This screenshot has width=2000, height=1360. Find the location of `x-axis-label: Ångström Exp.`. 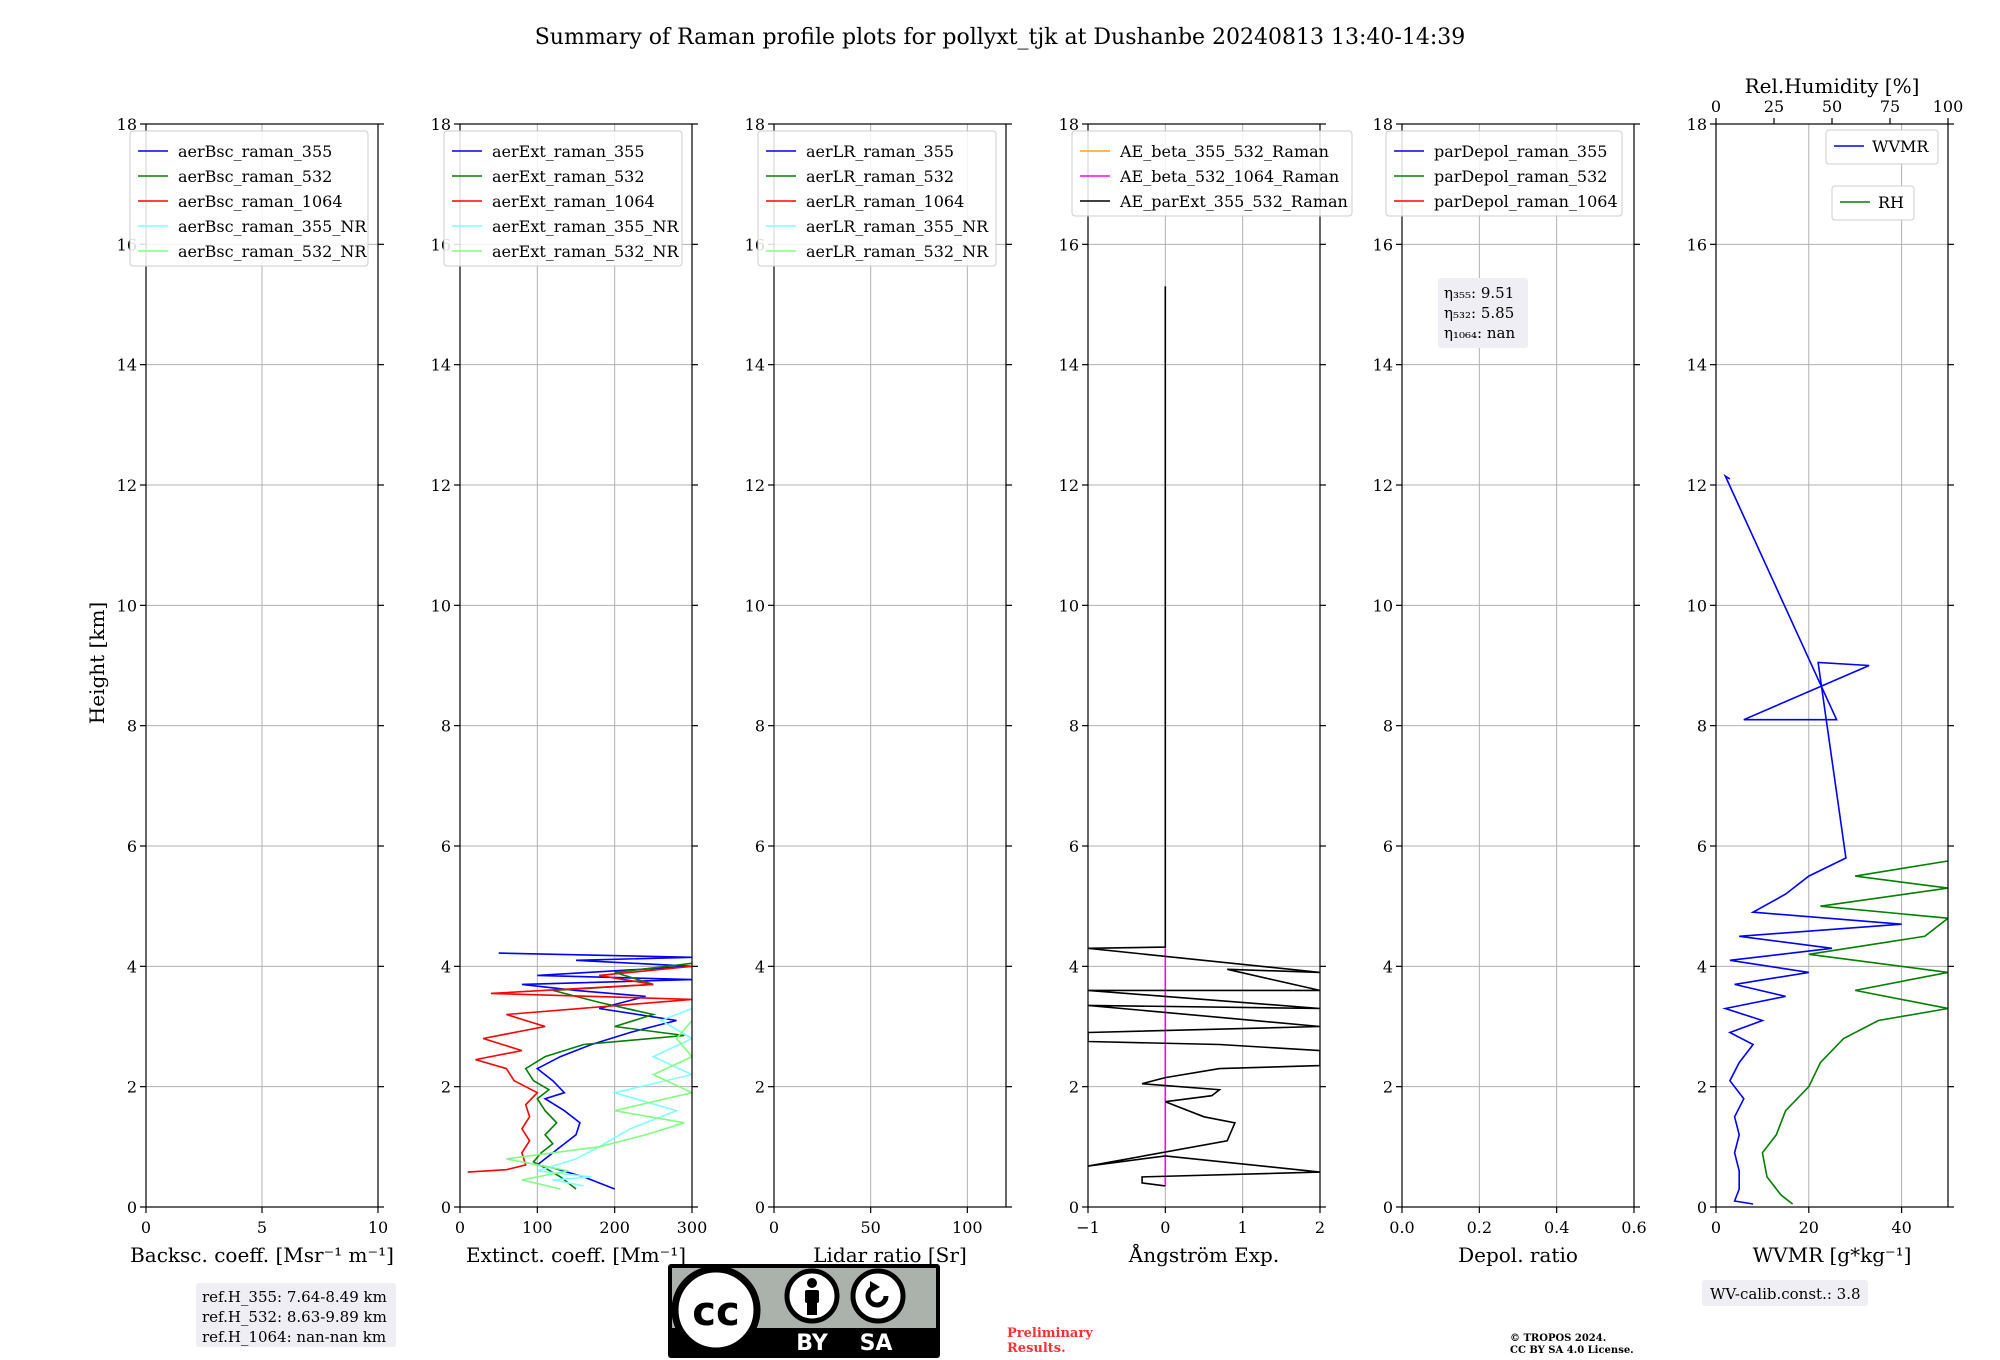

x-axis-label: Ångström Exp. is located at coordinates (1203, 1254).